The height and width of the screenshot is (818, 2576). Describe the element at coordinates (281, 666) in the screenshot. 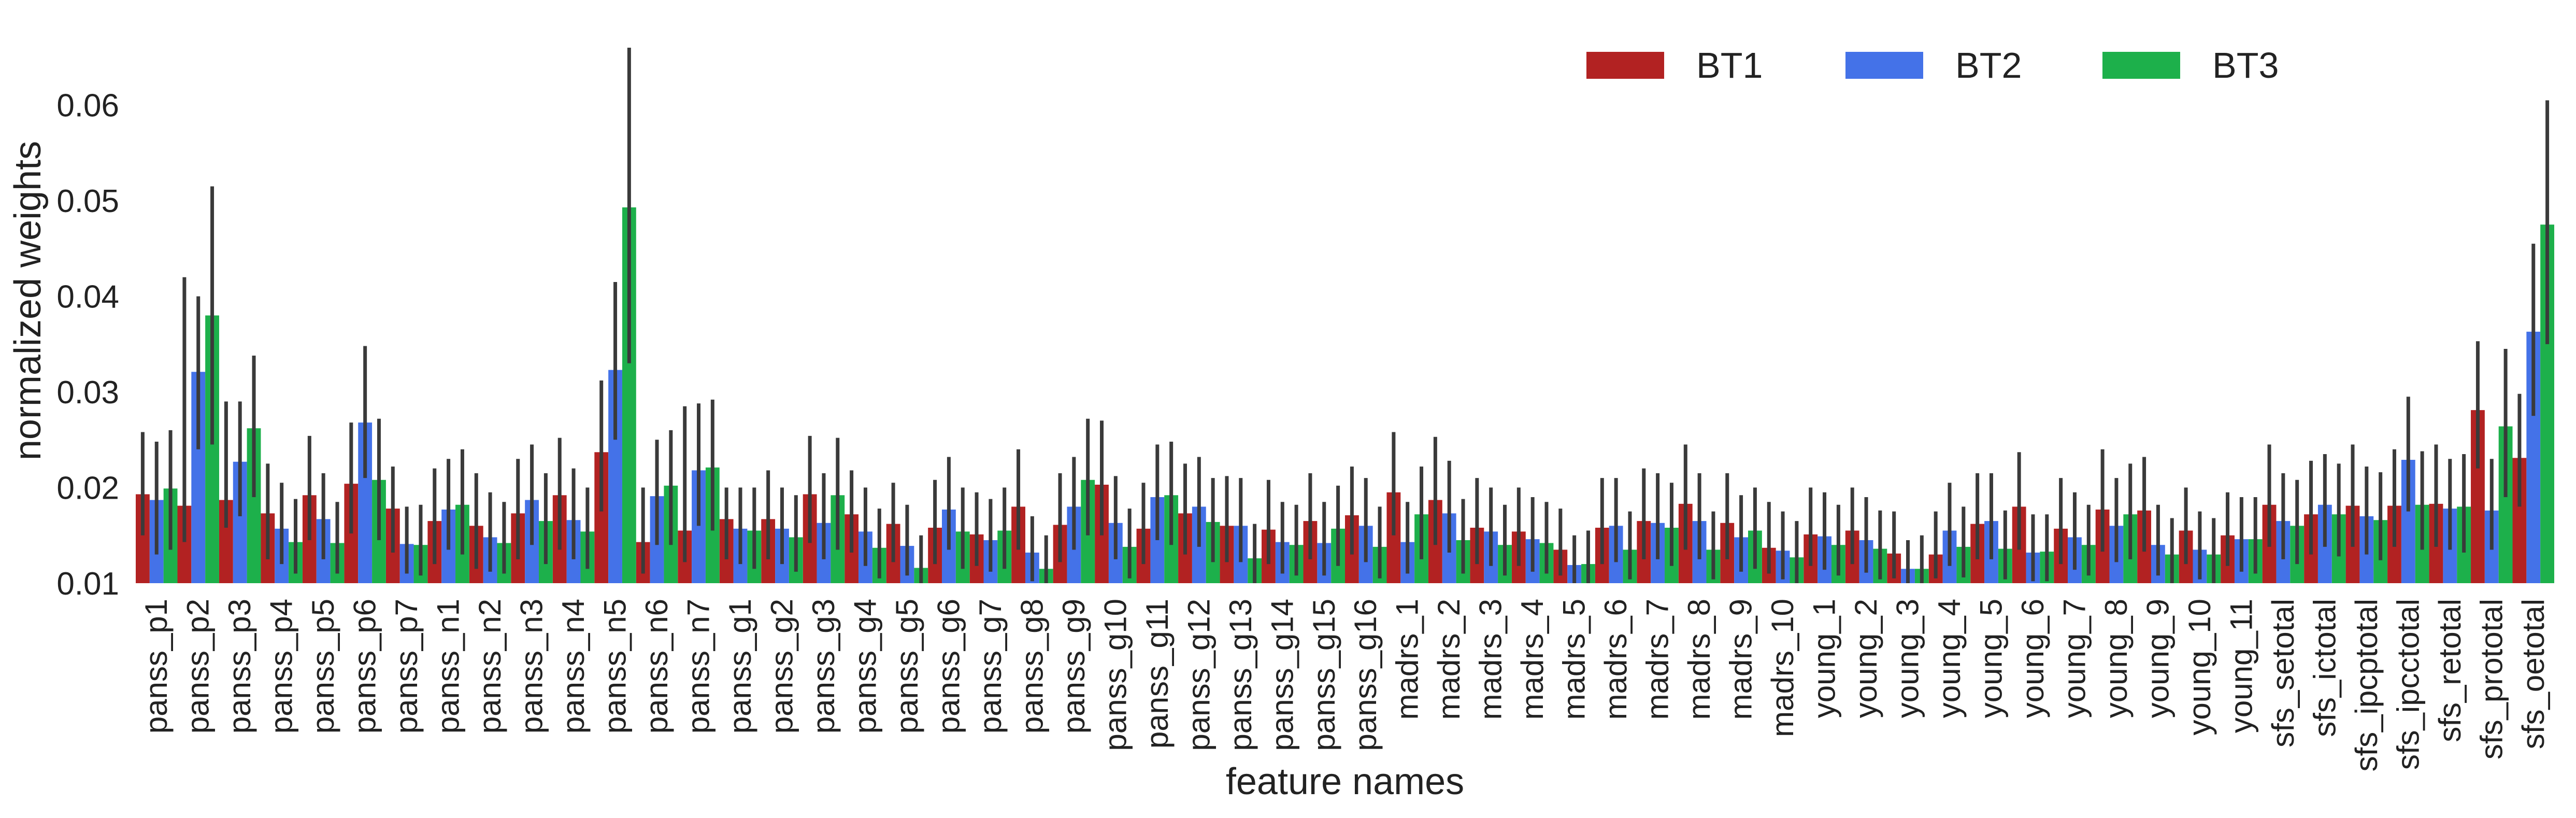

I see `x-tick-label: panss_p4` at that location.